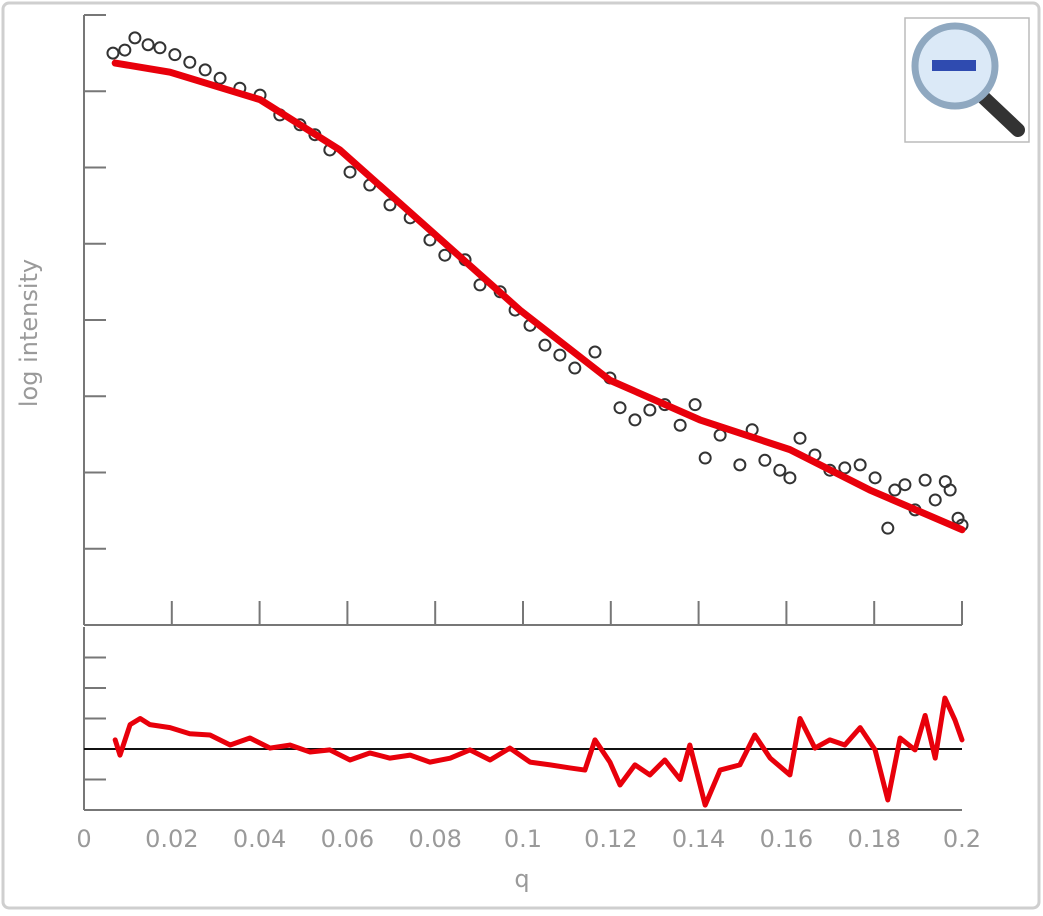  What do you see at coordinates (873, 839) in the screenshot?
I see `x-tick-label: 0.18` at bounding box center [873, 839].